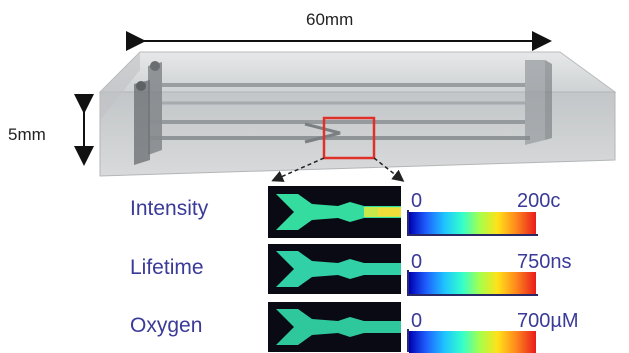 The height and width of the screenshot is (353, 629). Describe the element at coordinates (329, 20) in the screenshot. I see `length-label: 60mm` at that location.